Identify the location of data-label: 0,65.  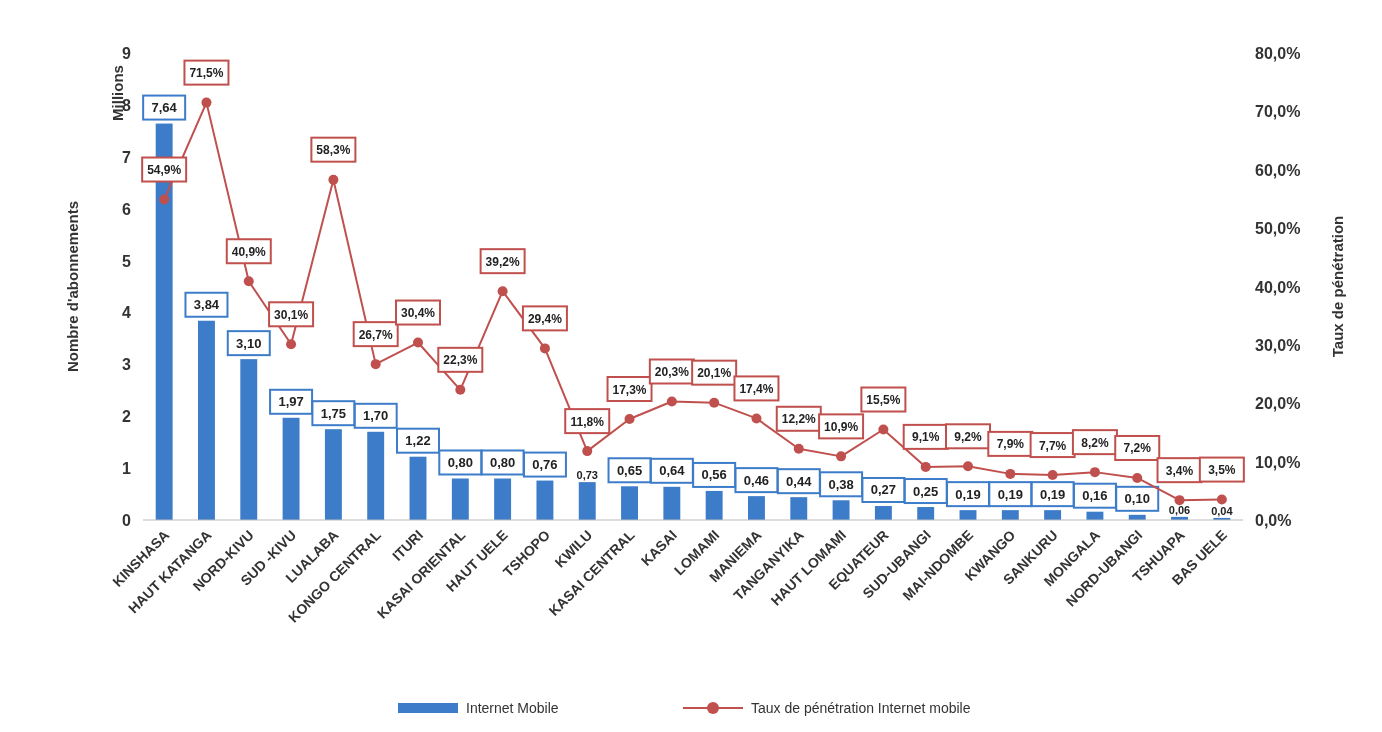
(629, 470).